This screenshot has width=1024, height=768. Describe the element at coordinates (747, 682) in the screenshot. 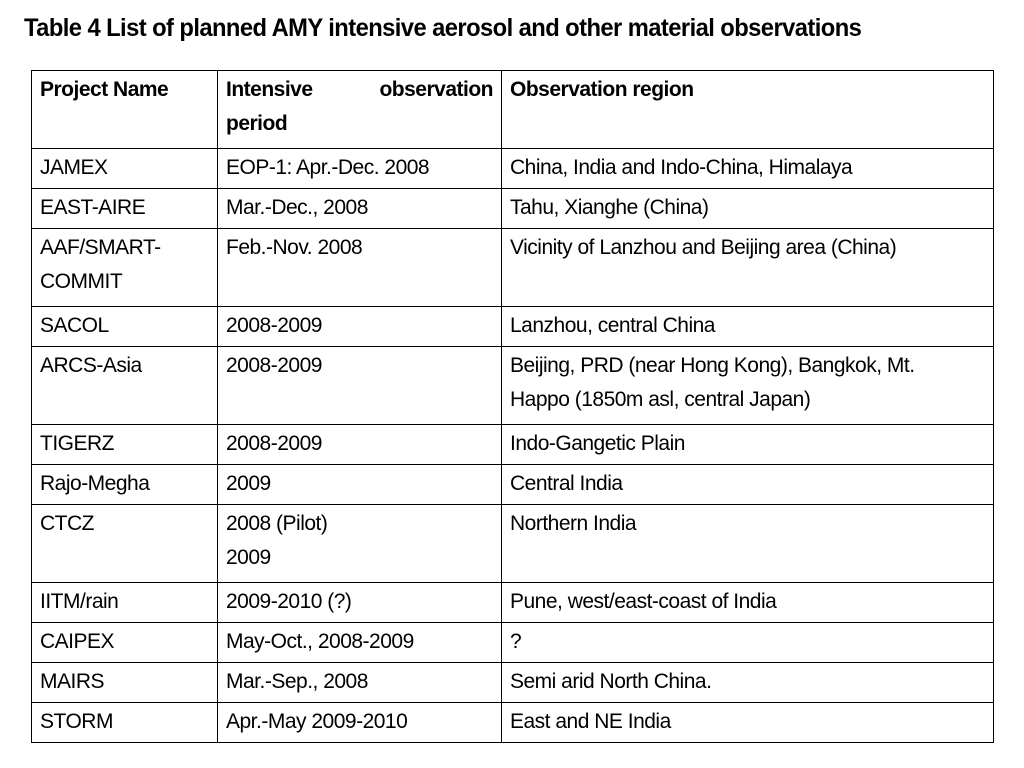

I see `cell-region: Semi arid North China.` at that location.